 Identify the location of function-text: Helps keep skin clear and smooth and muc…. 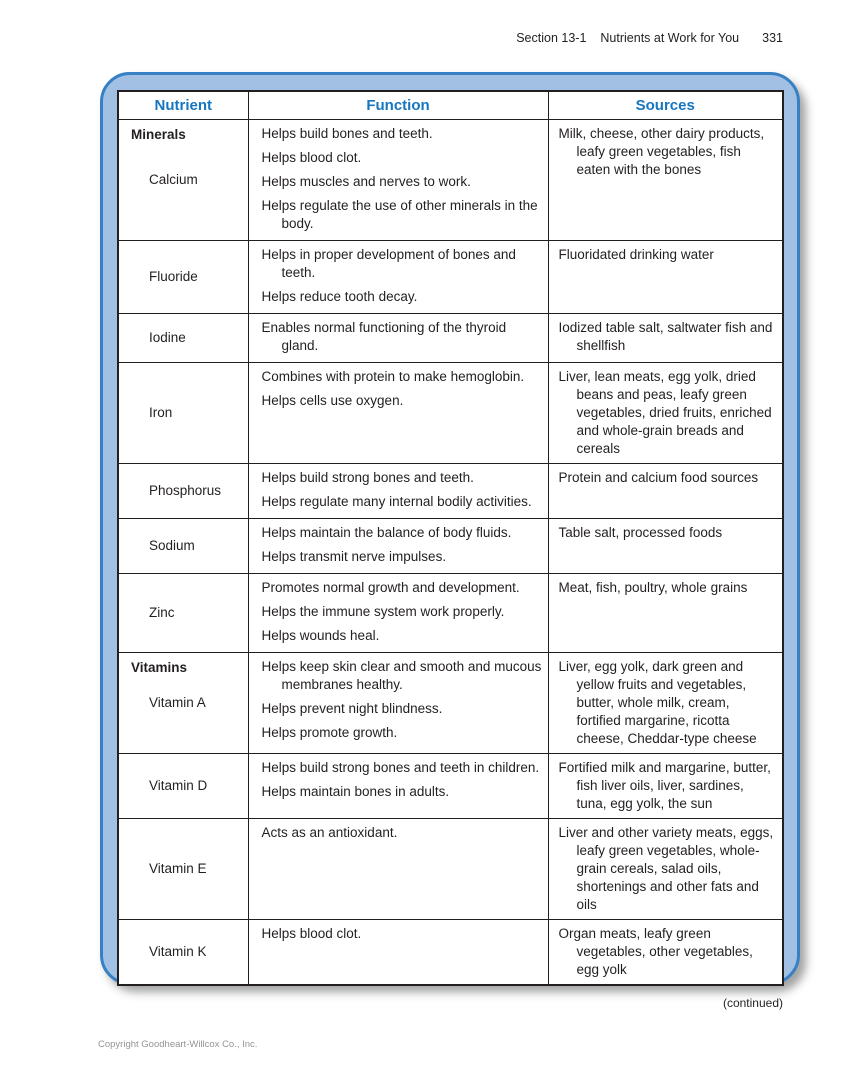
(401, 675).